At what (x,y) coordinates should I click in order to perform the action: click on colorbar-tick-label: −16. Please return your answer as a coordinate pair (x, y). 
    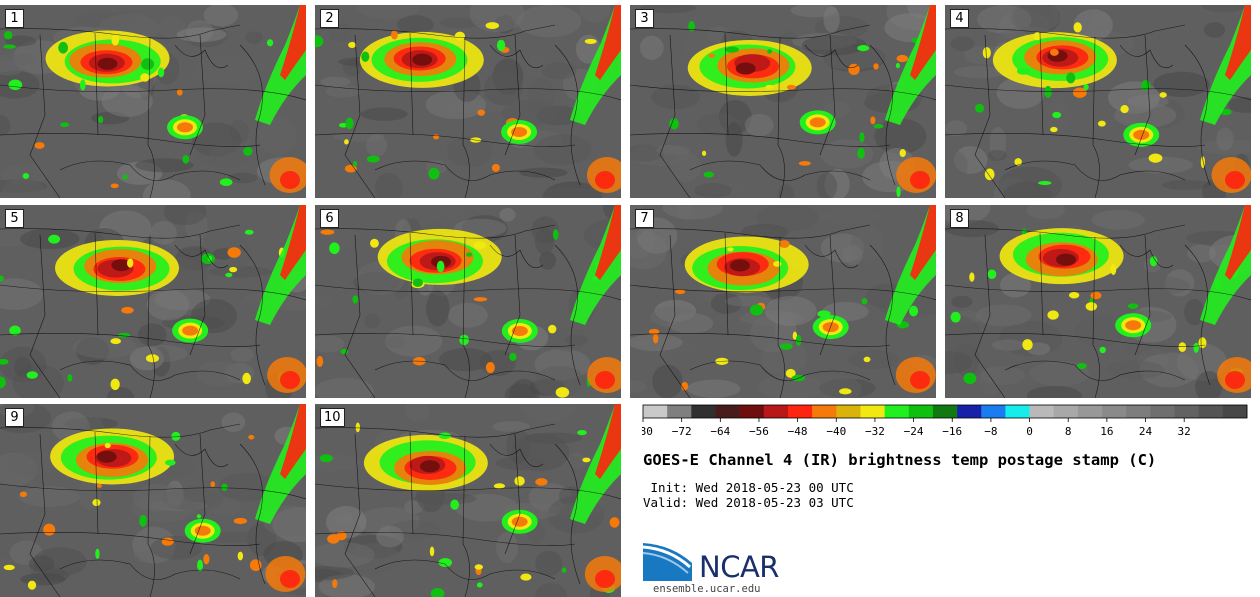
    Looking at the image, I should click on (952, 431).